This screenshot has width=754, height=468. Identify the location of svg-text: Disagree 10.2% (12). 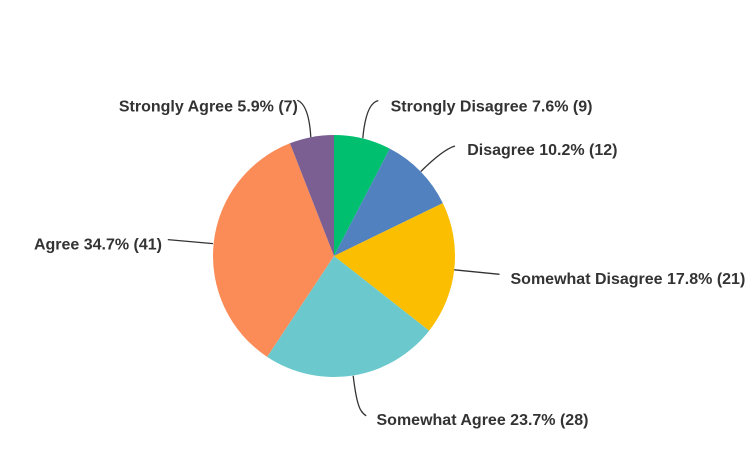
(542, 150).